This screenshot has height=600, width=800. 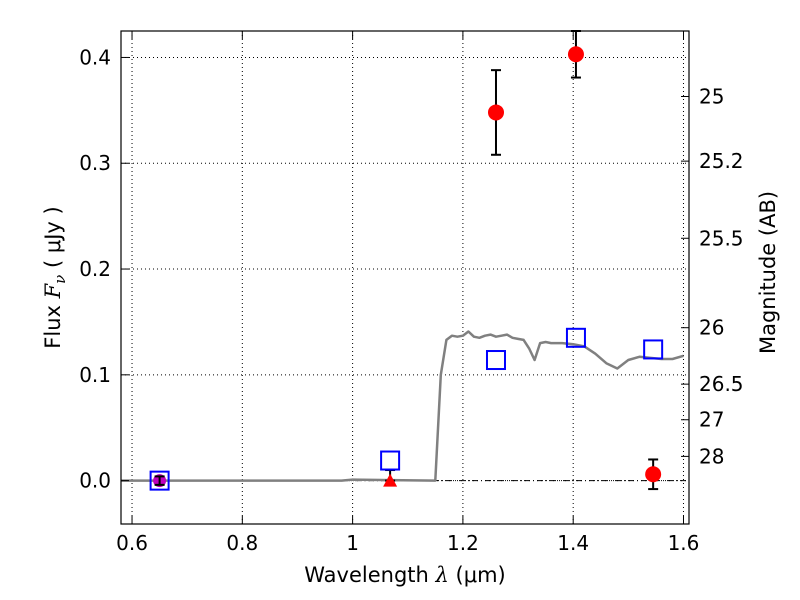 What do you see at coordinates (390, 480) in the screenshot?
I see `upper-limit-triangle` at bounding box center [390, 480].